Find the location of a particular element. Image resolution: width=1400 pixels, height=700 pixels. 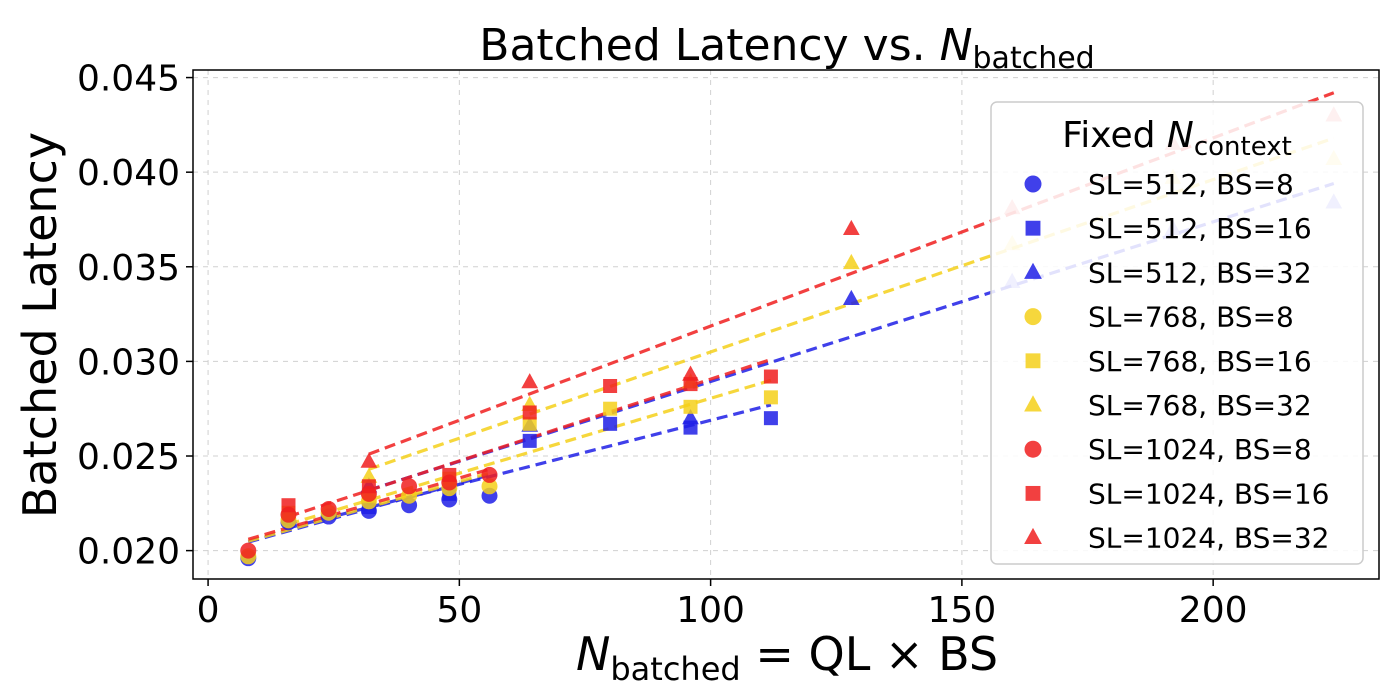

x-tick-label: 100 is located at coordinates (710, 610).